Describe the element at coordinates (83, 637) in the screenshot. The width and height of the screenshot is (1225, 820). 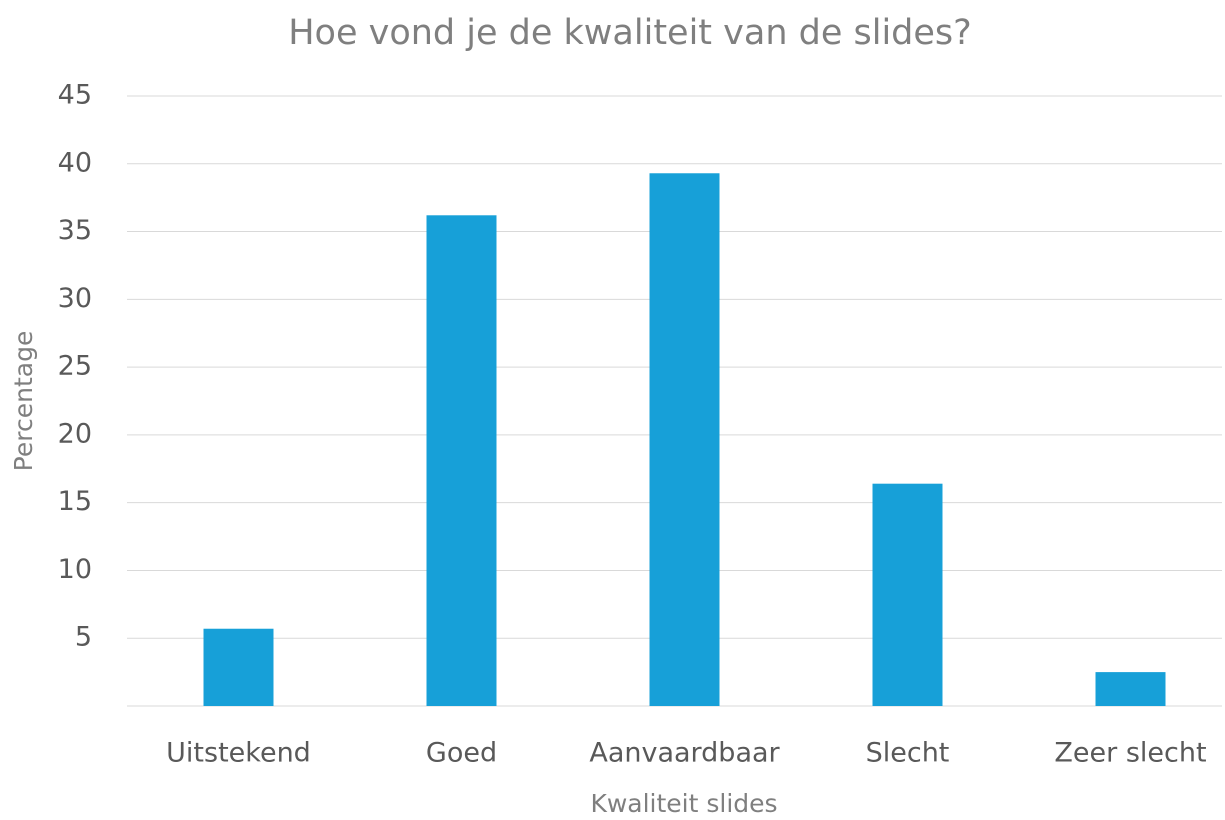
I see `y-tick-label: 5` at that location.